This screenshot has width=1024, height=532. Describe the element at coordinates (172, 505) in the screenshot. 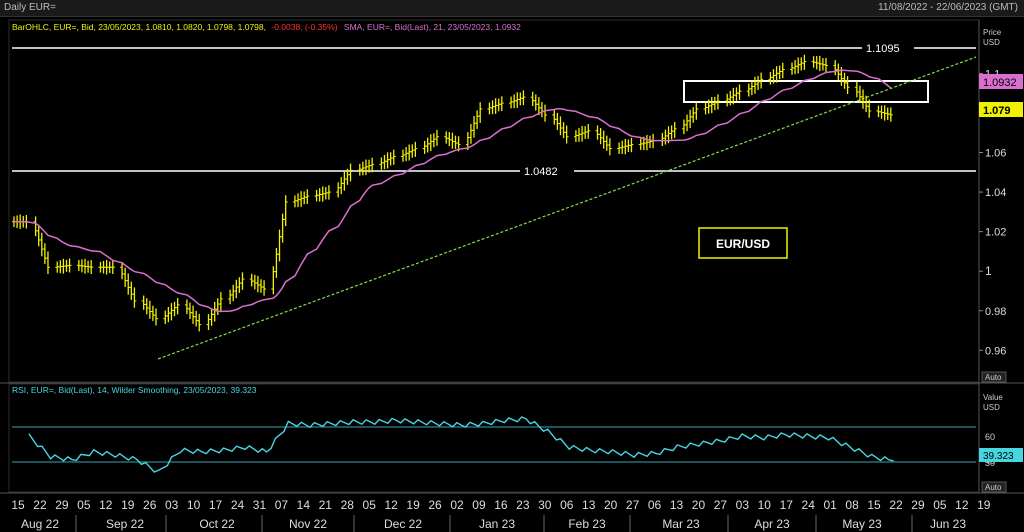

I see `x-day-label: 03` at that location.